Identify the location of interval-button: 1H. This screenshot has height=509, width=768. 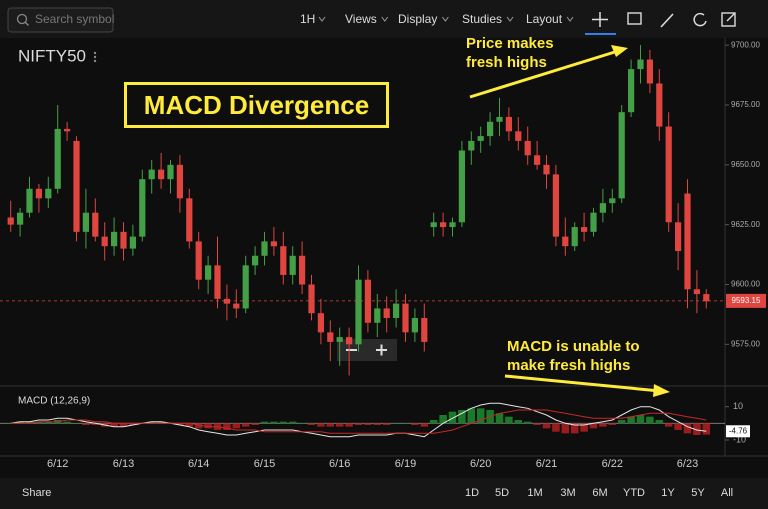
(307, 19).